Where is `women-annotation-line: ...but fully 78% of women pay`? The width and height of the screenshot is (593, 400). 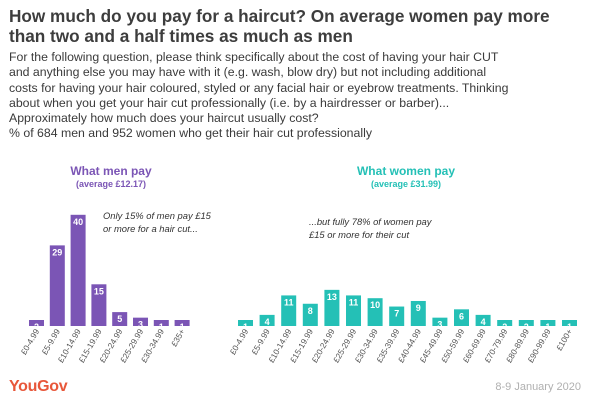
women-annotation-line: ...but fully 78% of women pay is located at coordinates (370, 221).